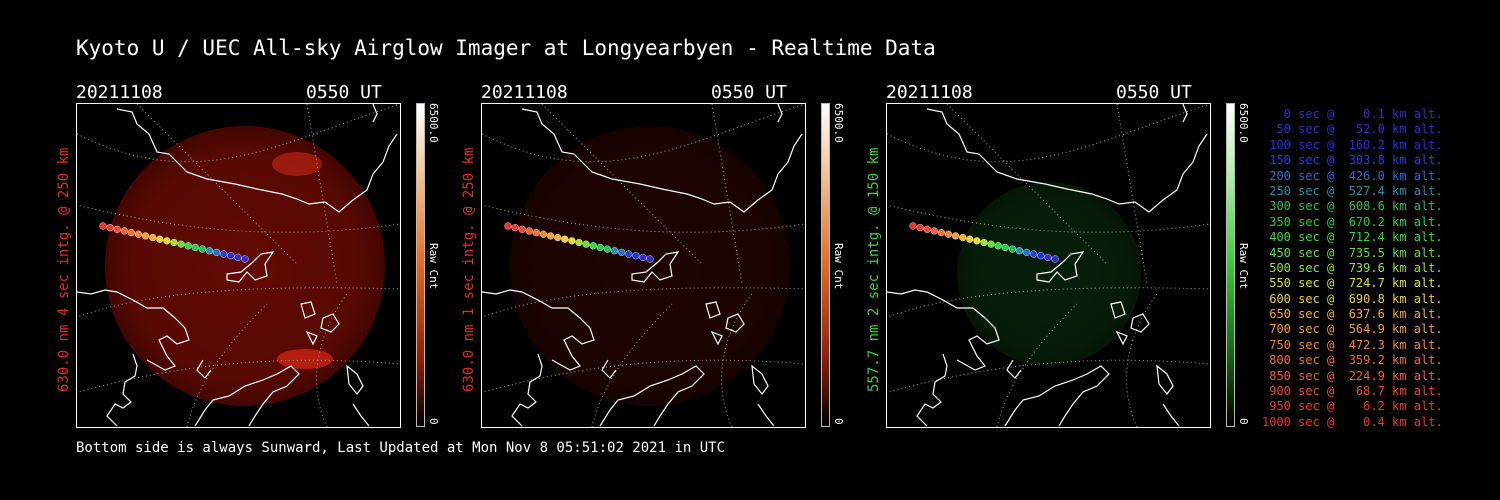 The width and height of the screenshot is (1500, 500). Describe the element at coordinates (469, 269) in the screenshot. I see `panel-2-ylabel: 630.0 nm 1 sec intg. @ 250 km` at that location.